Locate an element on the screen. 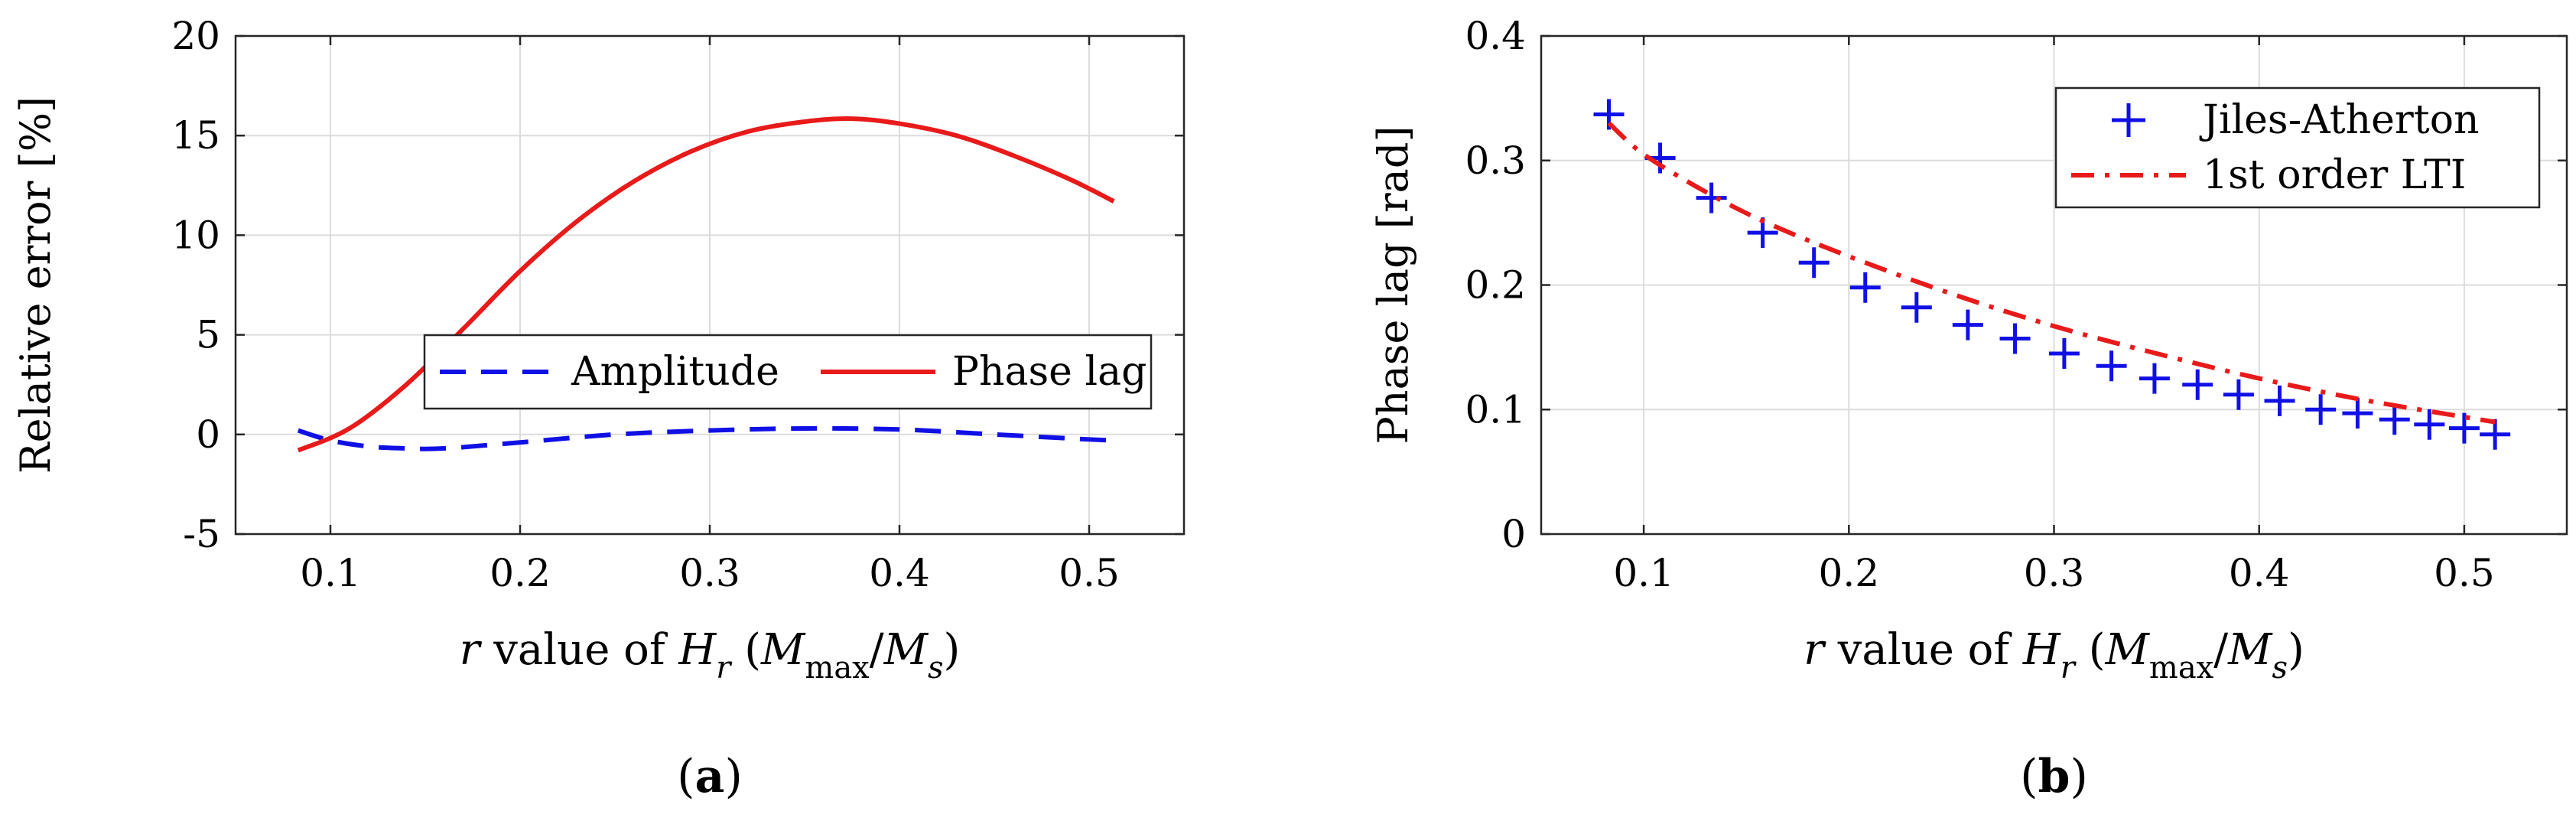  legend-label: Amplitude is located at coordinates (675, 372).